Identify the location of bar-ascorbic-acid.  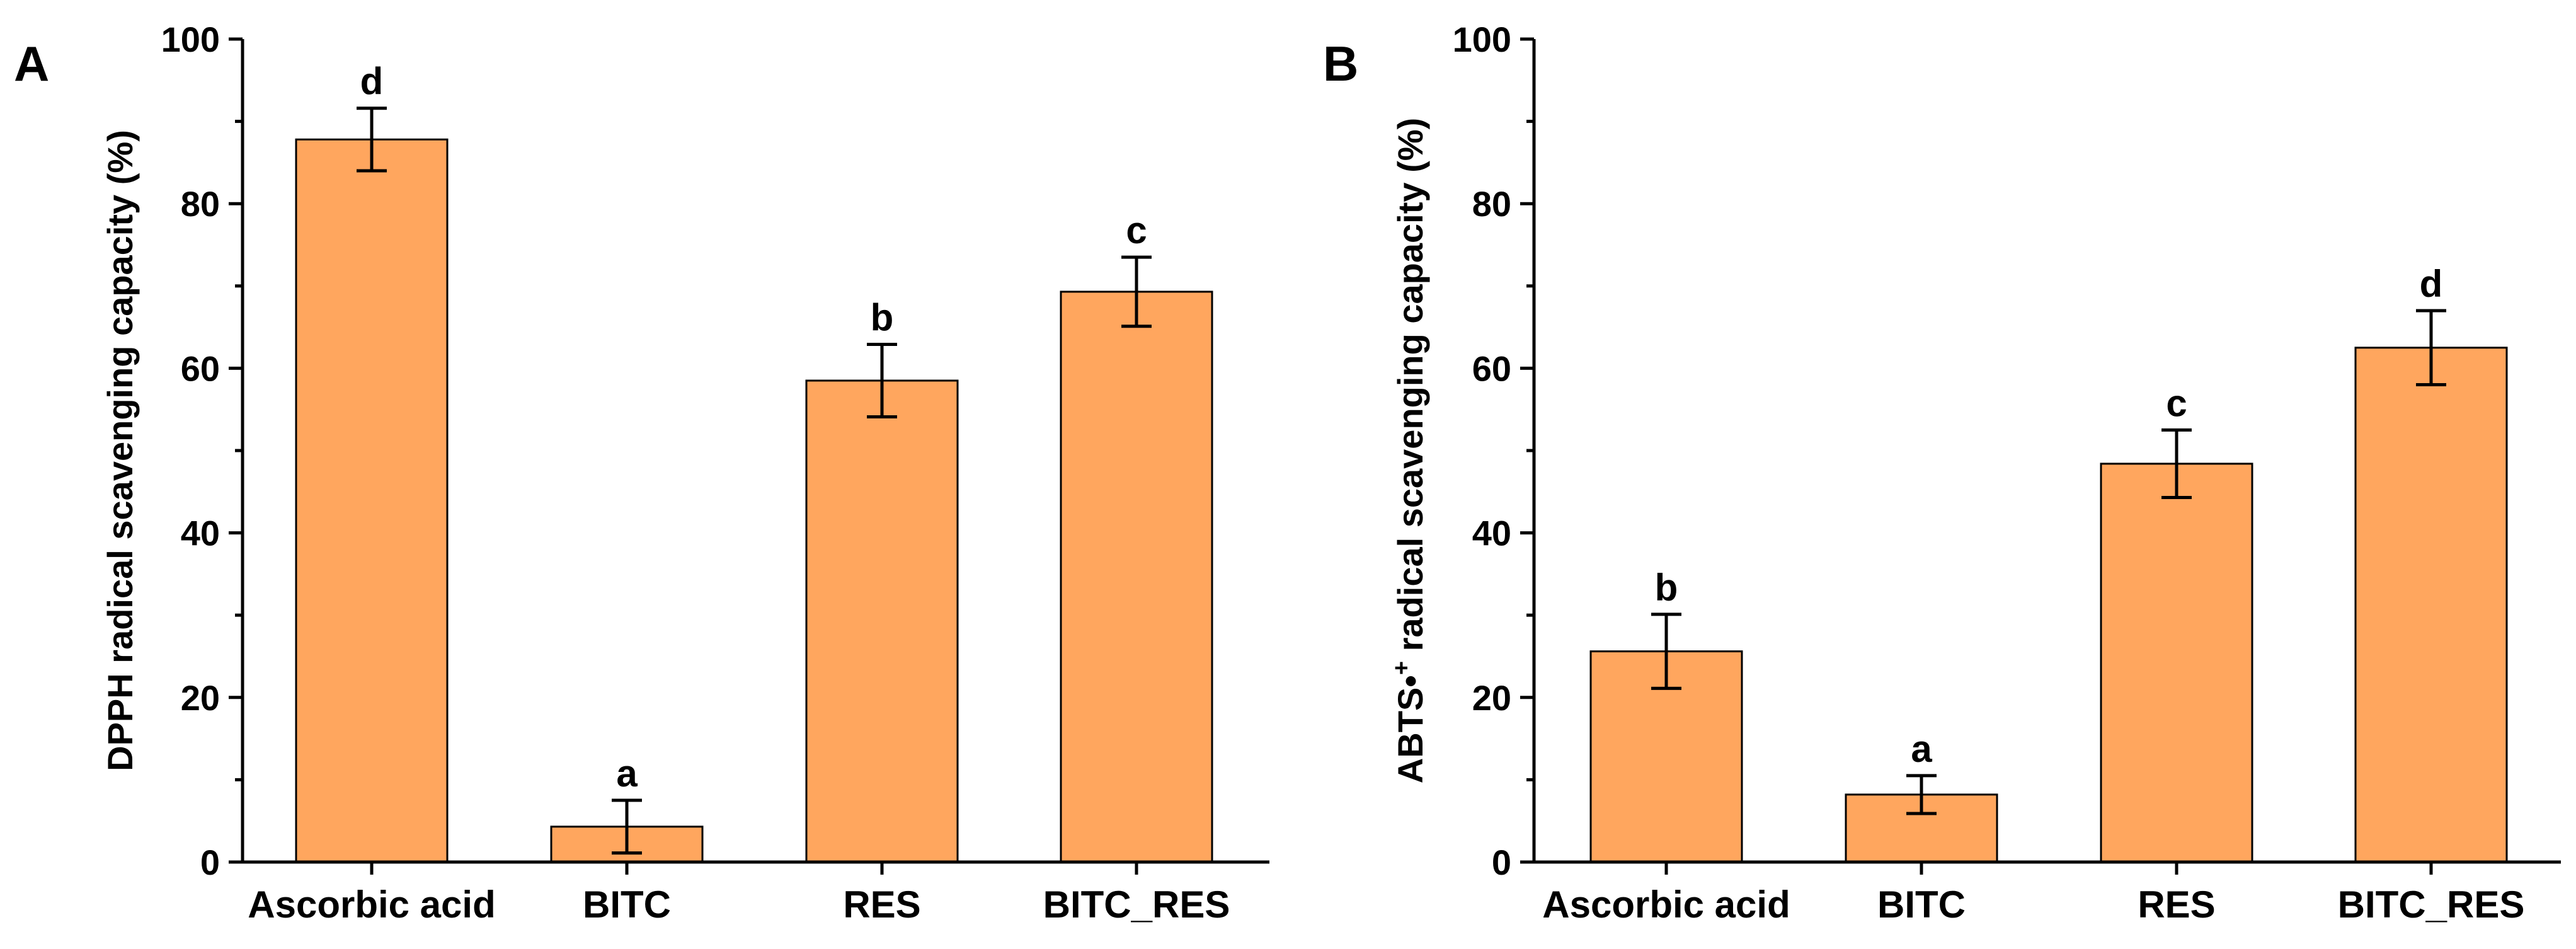
(372, 500).